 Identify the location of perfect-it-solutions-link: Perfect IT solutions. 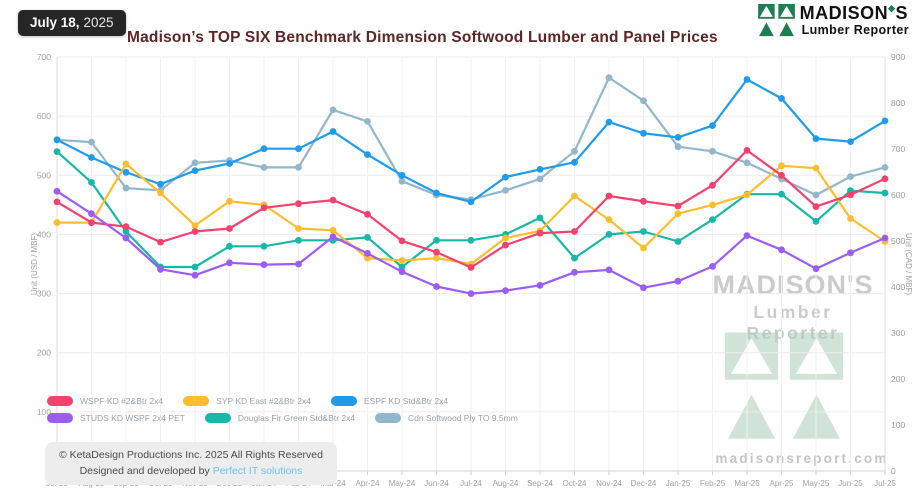
(257, 471).